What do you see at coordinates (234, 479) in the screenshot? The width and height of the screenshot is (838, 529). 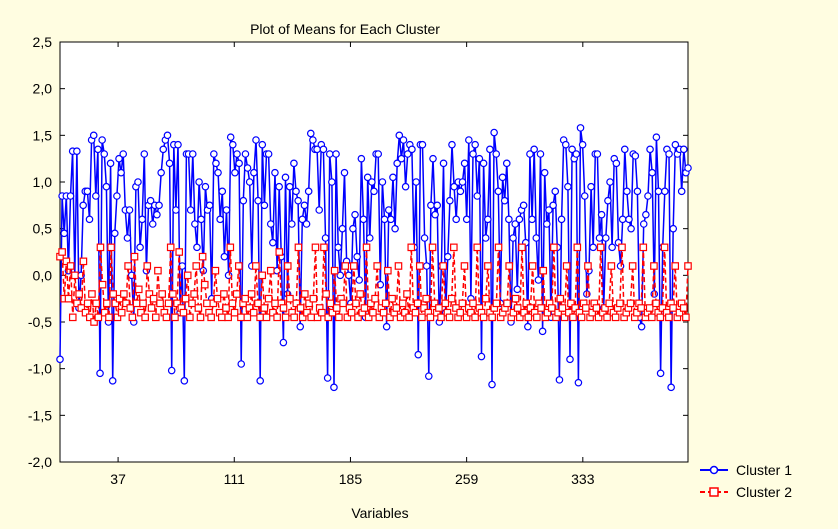 I see `x-tick-label: 111` at bounding box center [234, 479].